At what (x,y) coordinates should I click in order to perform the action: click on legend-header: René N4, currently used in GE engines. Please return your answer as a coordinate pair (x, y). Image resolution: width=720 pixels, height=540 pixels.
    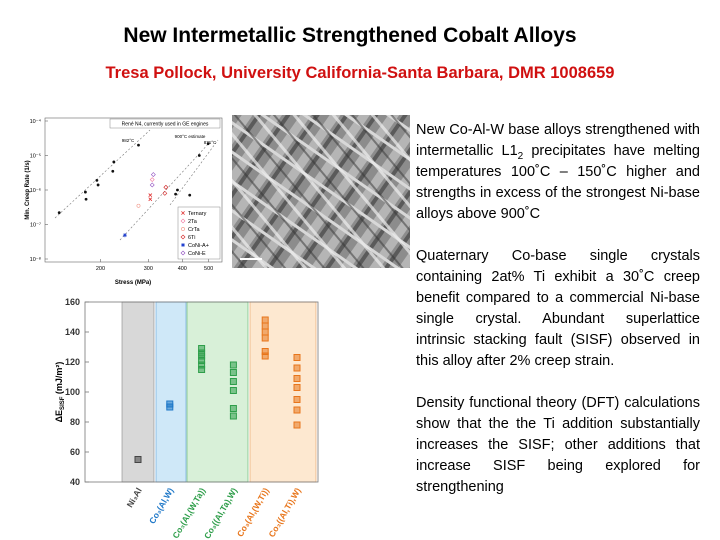
    Looking at the image, I should click on (165, 125).